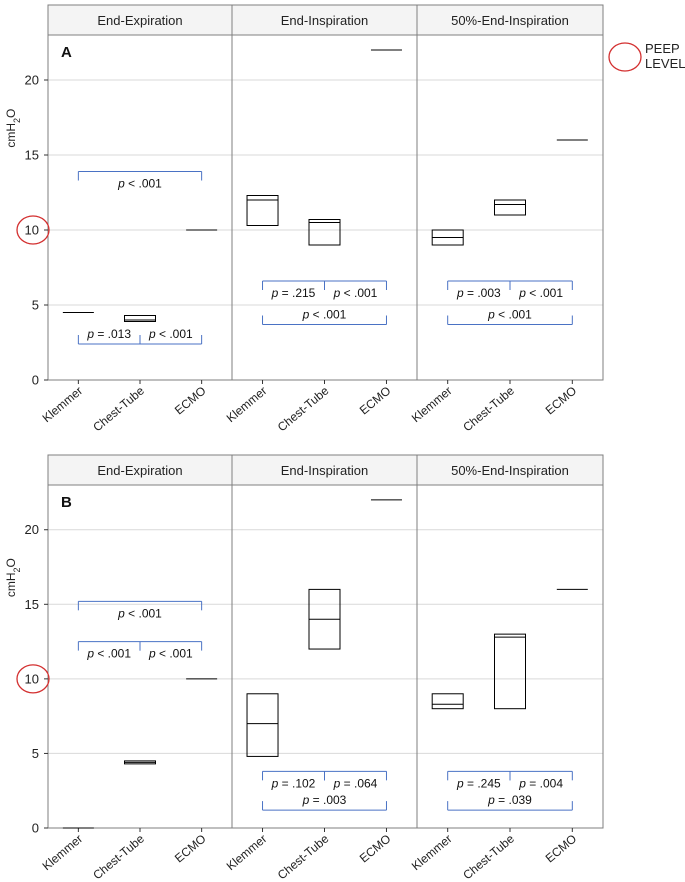 The image size is (685, 882). Describe the element at coordinates (293, 293) in the screenshot. I see `p-value-label: p = .215` at that location.